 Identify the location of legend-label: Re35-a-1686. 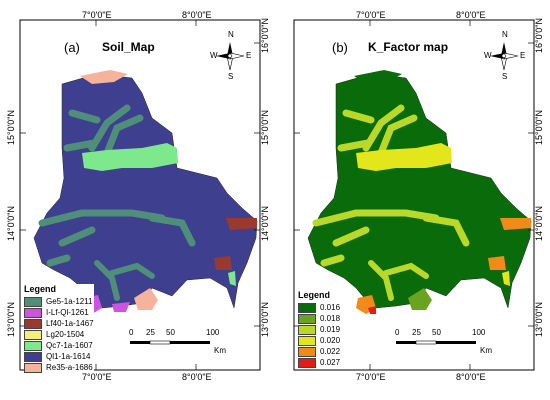
(69, 367).